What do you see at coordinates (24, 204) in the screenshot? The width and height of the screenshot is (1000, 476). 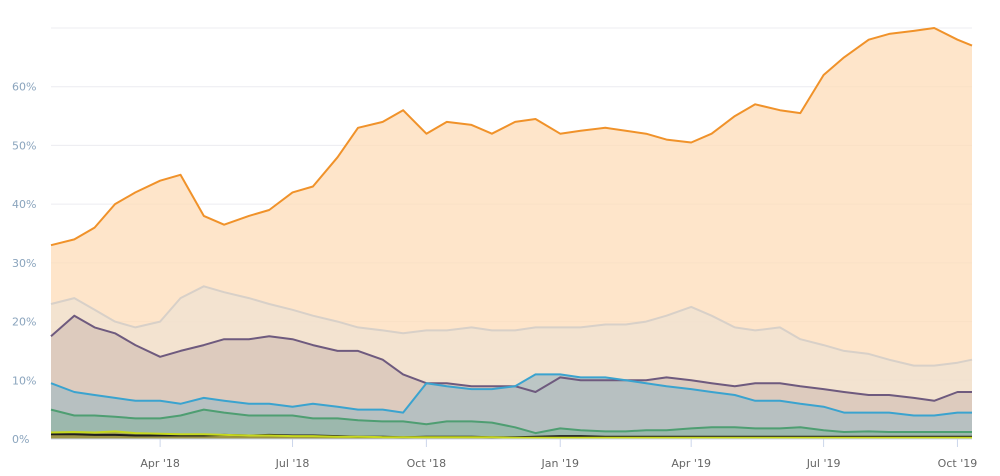 I see `y-tick-label: 40%` at bounding box center [24, 204].